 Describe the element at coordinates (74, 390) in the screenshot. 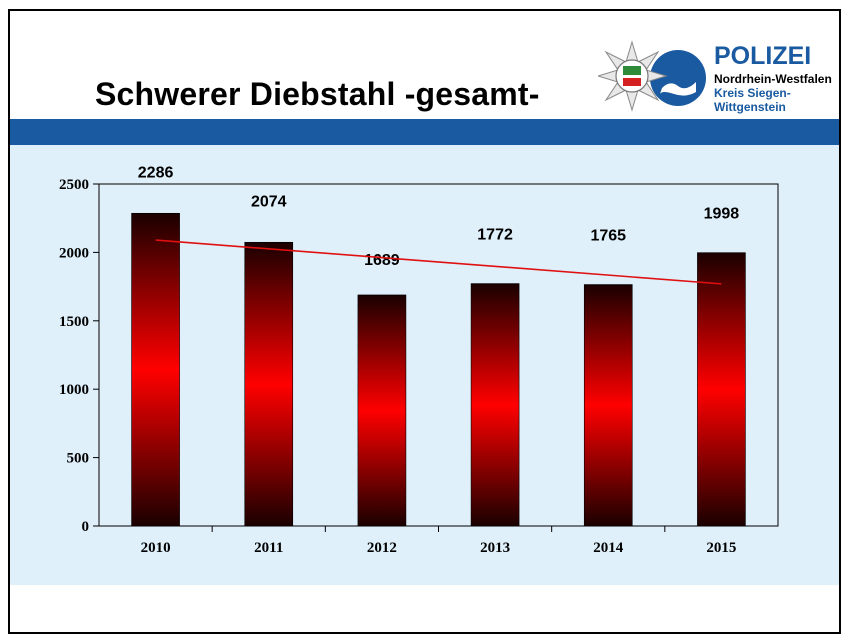

I see `y-tick-label: 1000` at that location.